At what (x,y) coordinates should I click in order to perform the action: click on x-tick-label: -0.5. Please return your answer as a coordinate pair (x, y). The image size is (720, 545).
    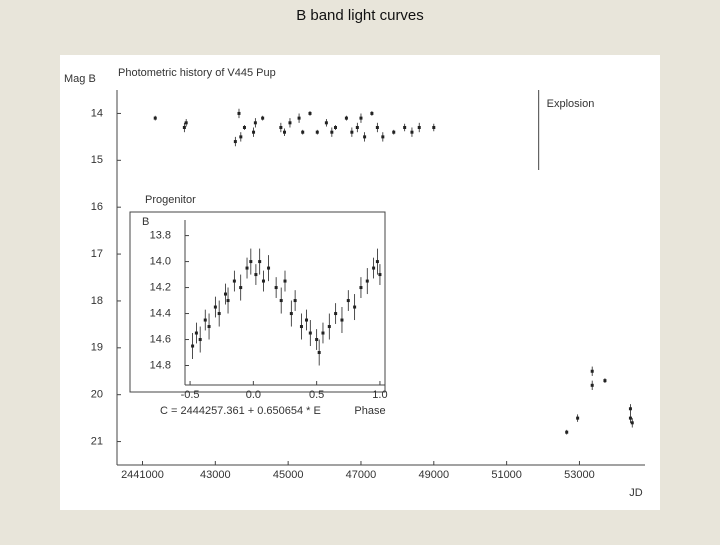
    Looking at the image, I should click on (190, 395).